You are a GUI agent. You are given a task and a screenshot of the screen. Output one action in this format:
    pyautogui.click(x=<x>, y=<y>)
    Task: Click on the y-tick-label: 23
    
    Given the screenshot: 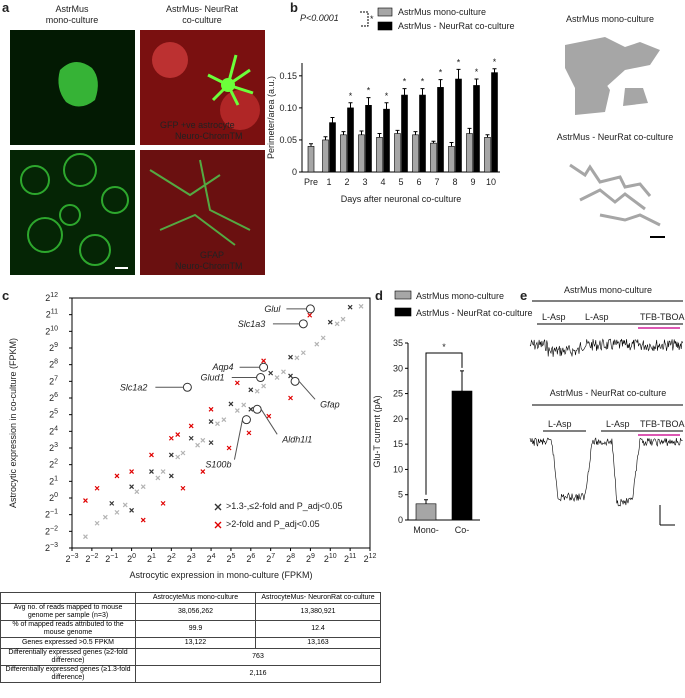 What is the action you would take?
    pyautogui.click(x=53, y=447)
    